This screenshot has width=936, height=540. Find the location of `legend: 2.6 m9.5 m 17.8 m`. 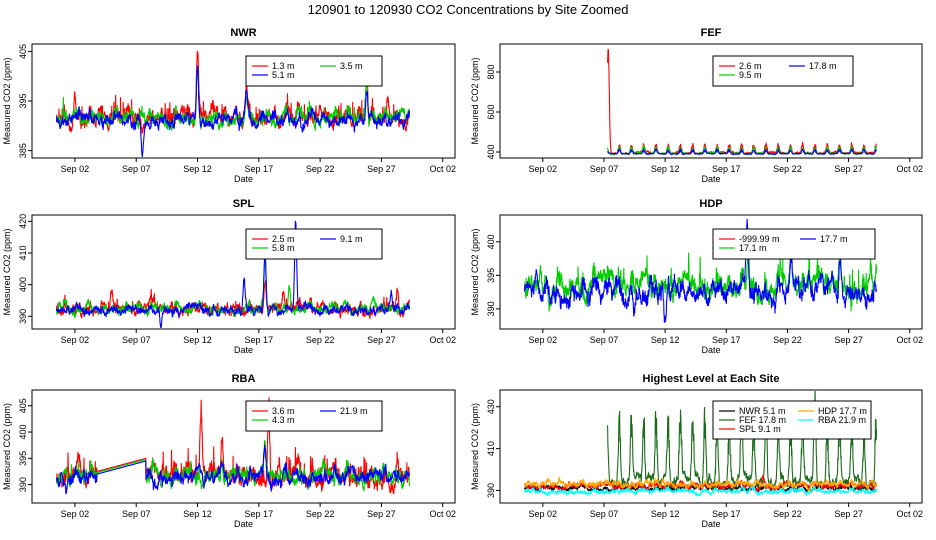

legend: 2.6 m9.5 m 17.8 m is located at coordinates (783, 71).